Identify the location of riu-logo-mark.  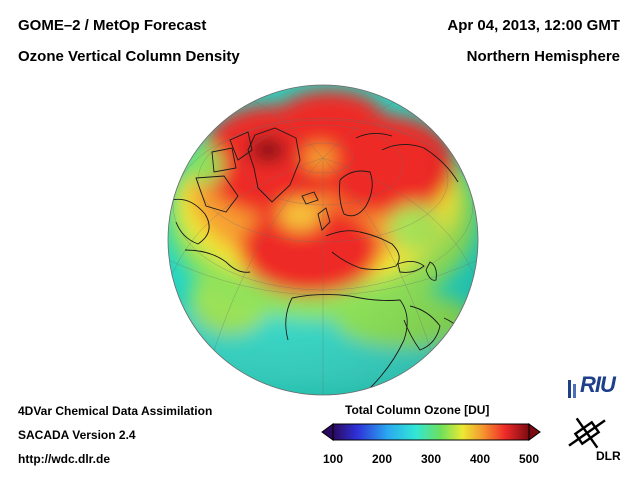
(572, 389).